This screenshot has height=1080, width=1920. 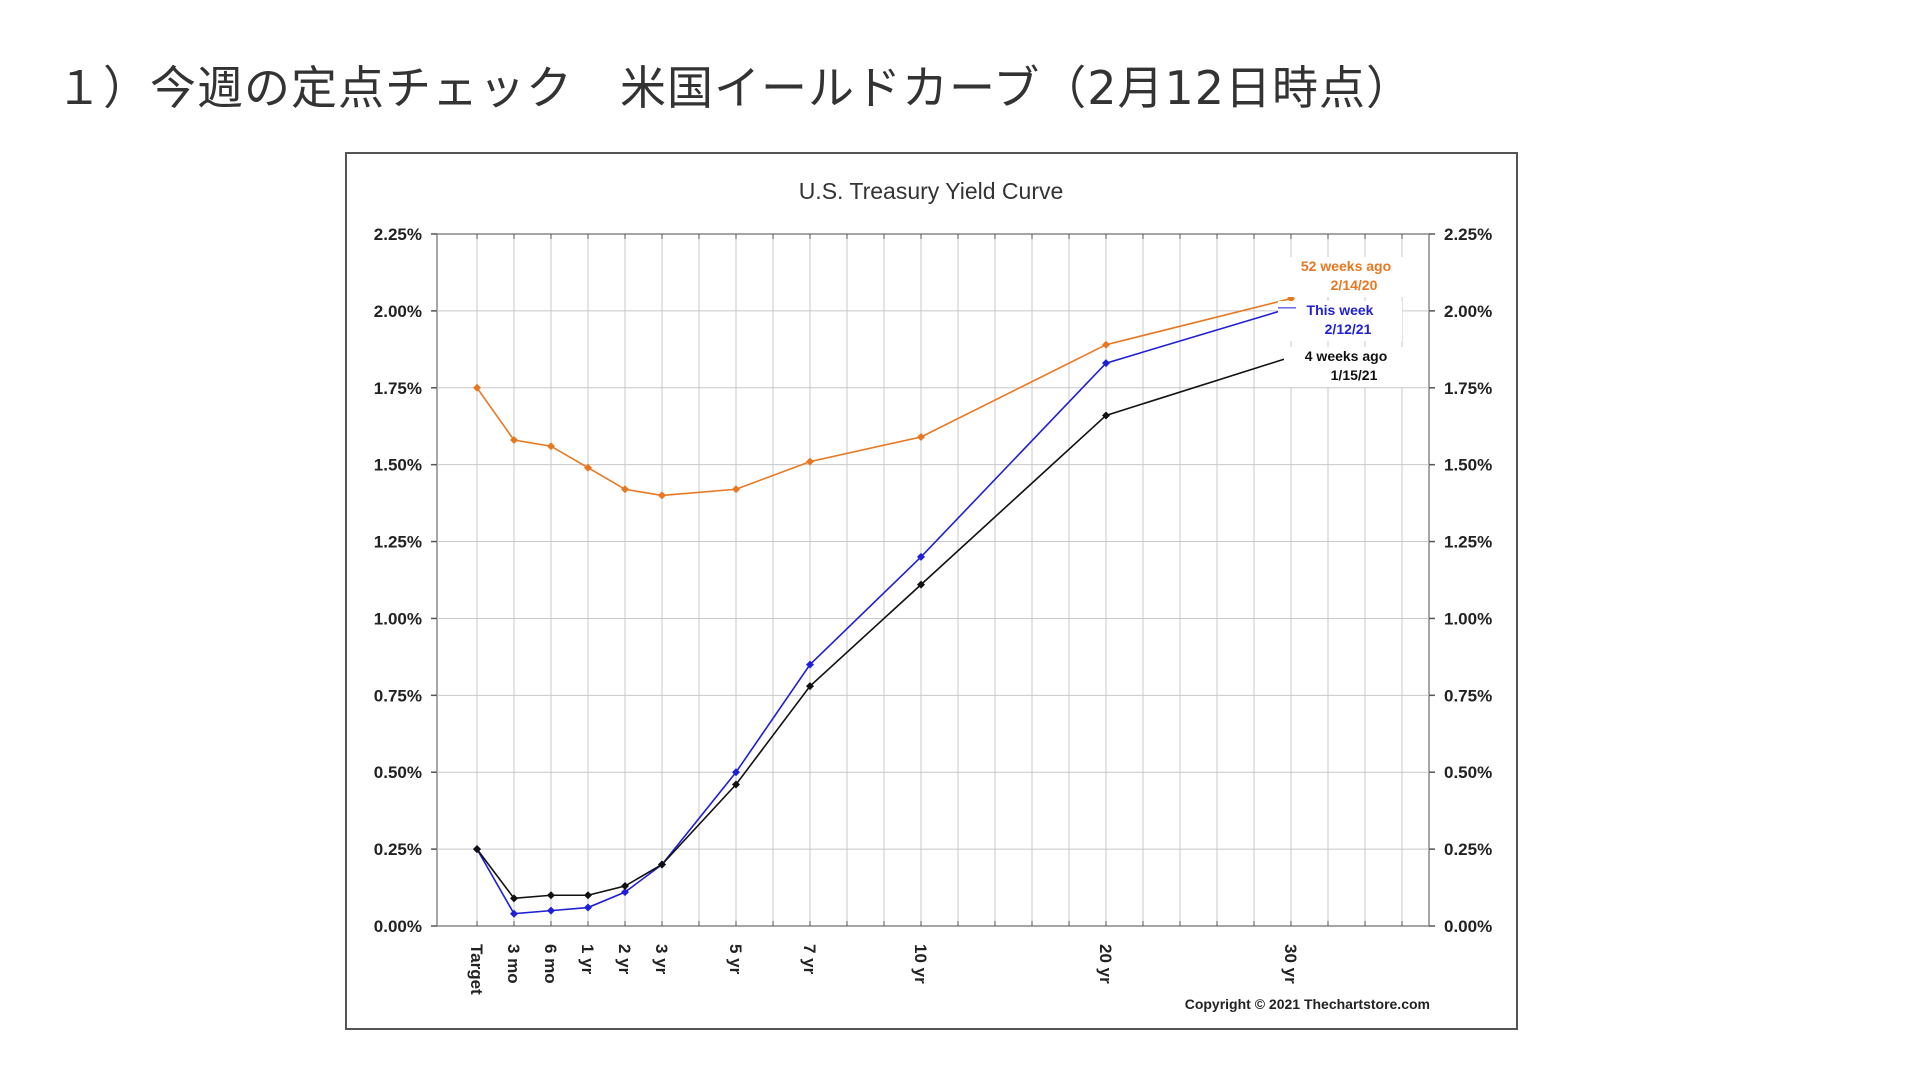 I want to click on x-category-label: 10 yr, so click(x=920, y=964).